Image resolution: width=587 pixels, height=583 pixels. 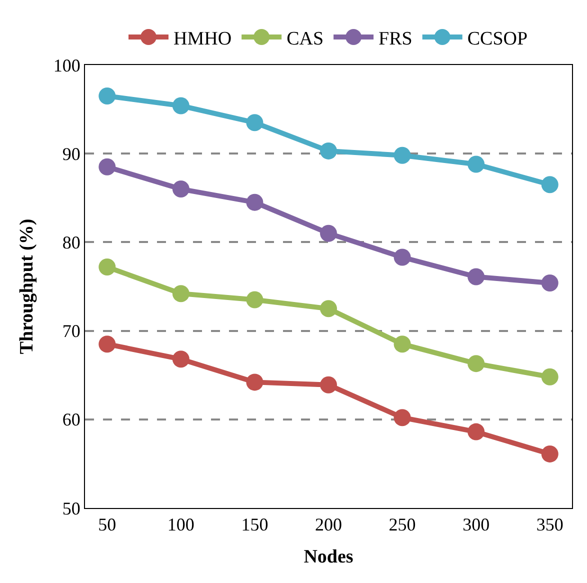 What do you see at coordinates (329, 557) in the screenshot?
I see `x-axis-title: Nodes` at bounding box center [329, 557].